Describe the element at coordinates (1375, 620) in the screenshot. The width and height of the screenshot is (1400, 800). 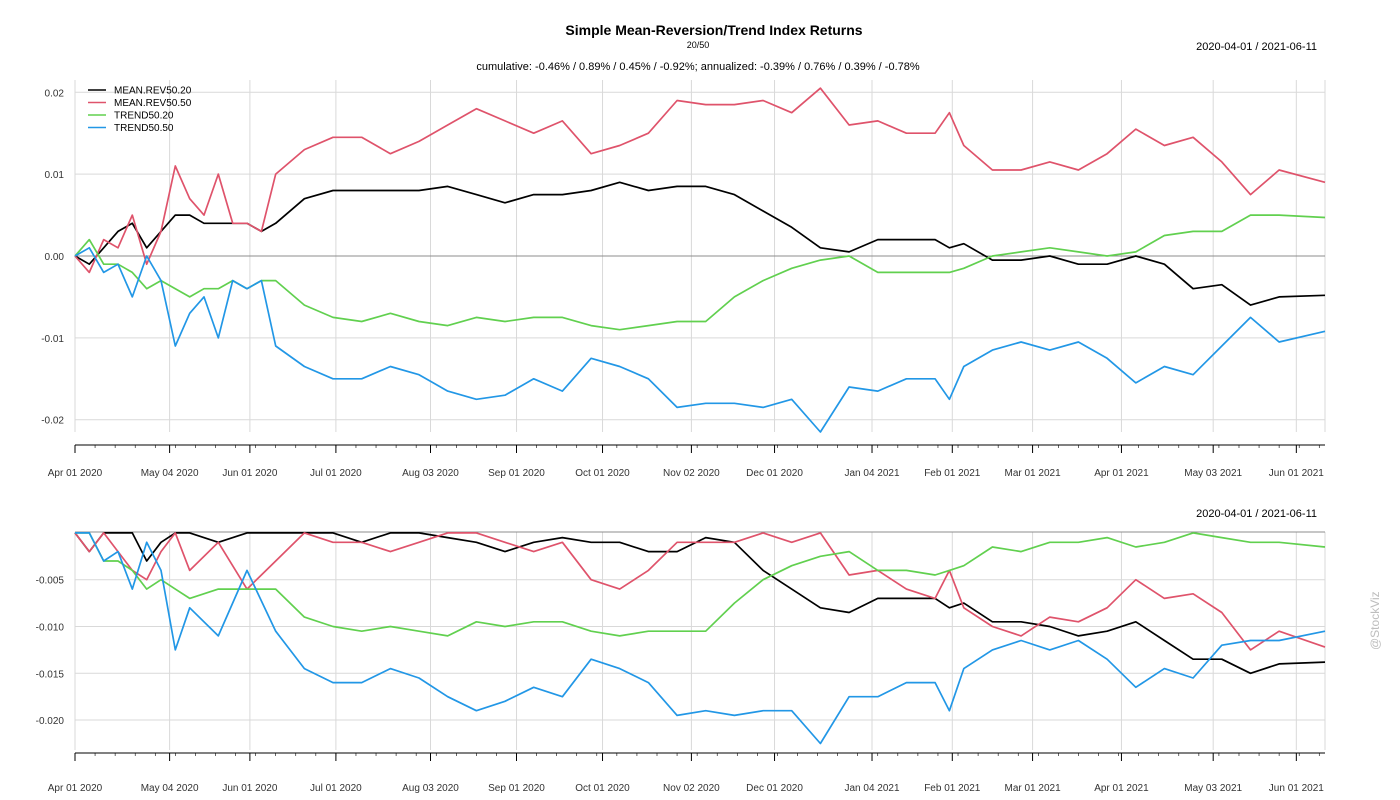
I see `watermark: @StockViz` at that location.